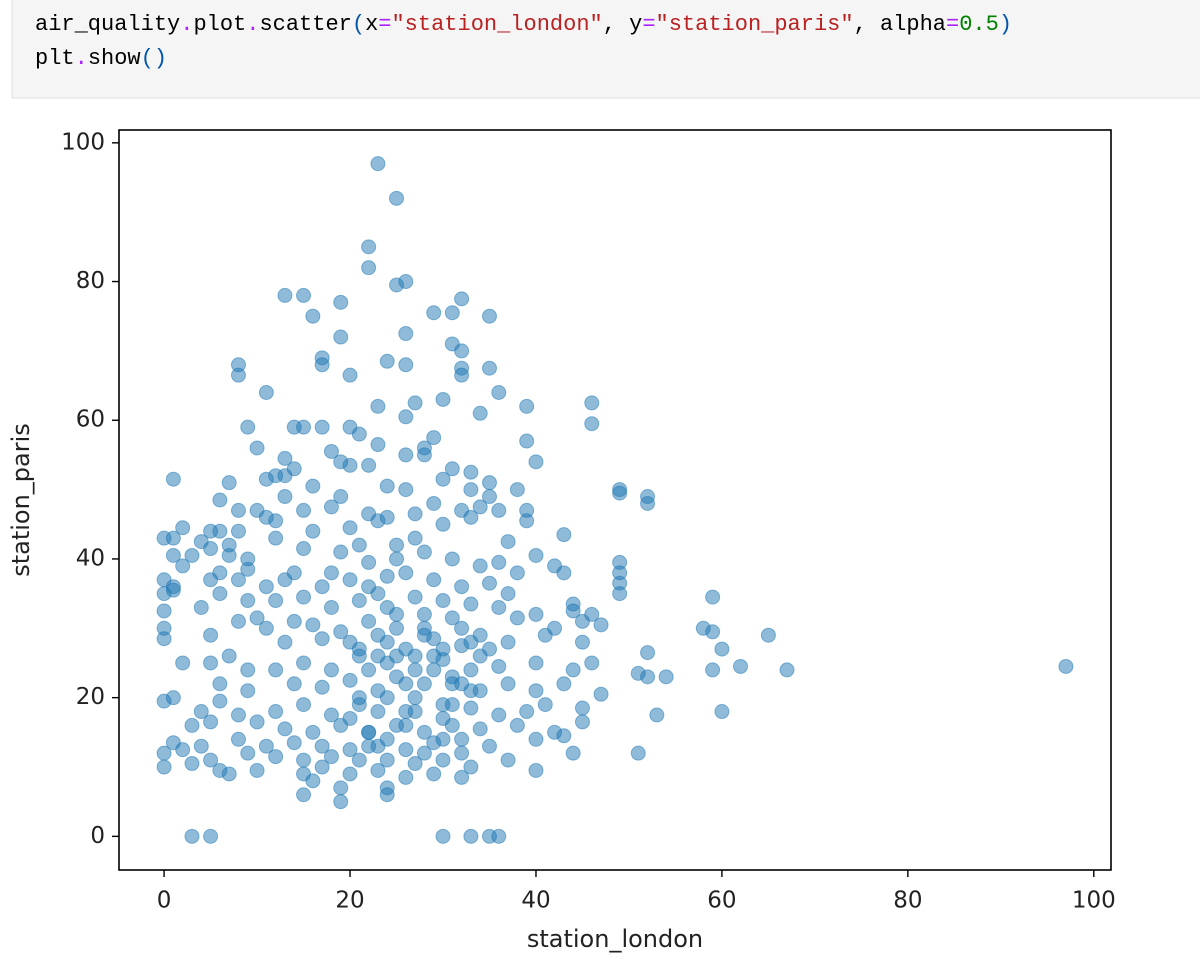 The image size is (1200, 966). Describe the element at coordinates (605, 49) in the screenshot. I see `code-cell` at that location.